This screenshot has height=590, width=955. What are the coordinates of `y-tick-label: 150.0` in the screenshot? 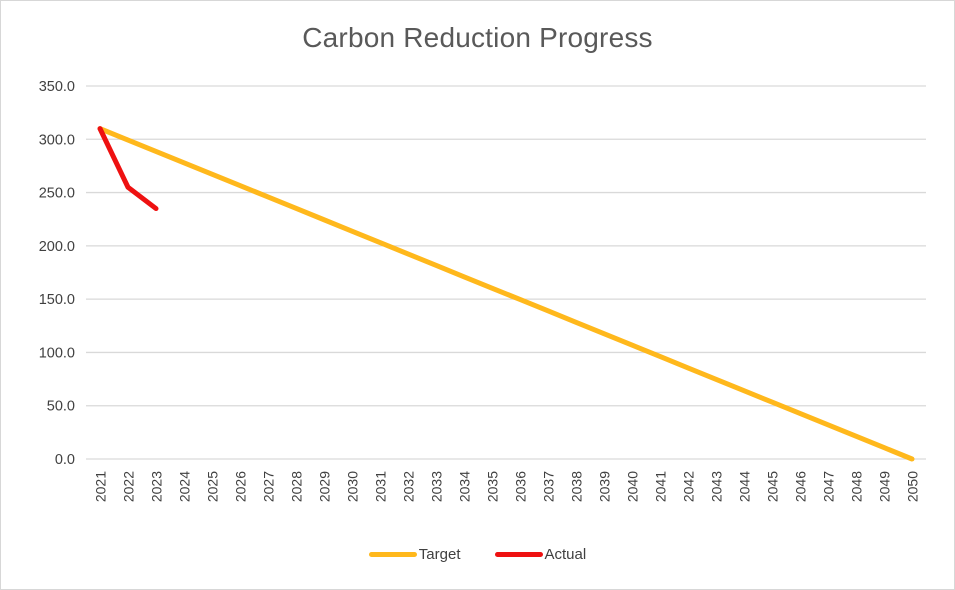 It's located at (57, 300).